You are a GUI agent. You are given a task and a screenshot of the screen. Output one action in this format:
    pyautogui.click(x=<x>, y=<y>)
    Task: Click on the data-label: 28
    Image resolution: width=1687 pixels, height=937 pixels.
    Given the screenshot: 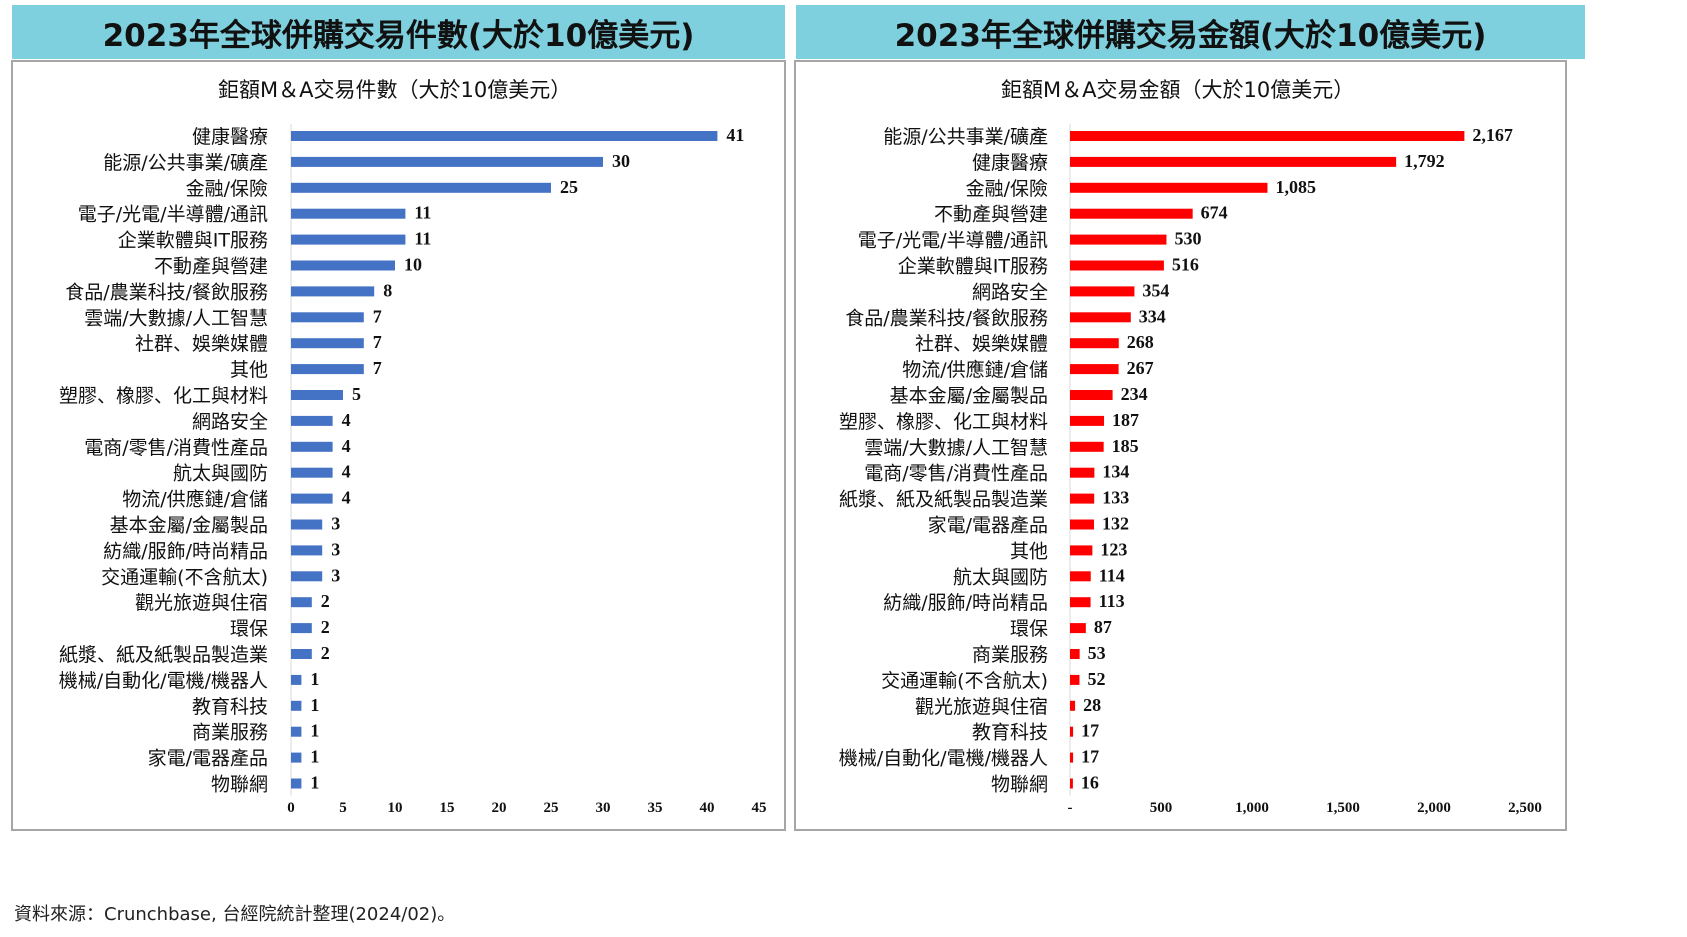 What is the action you would take?
    pyautogui.click(x=1092, y=705)
    